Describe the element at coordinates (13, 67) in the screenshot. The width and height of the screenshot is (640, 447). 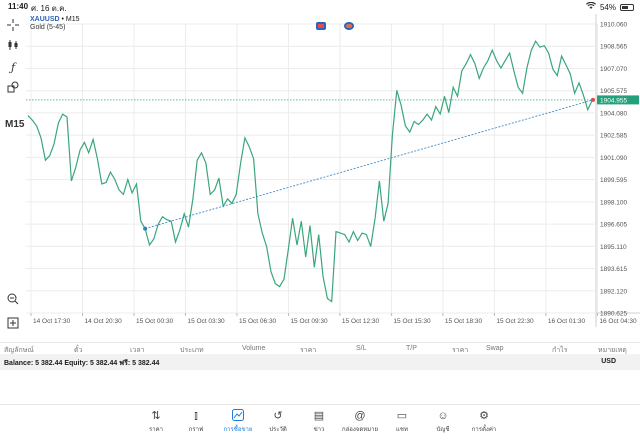
I see `function-icon: ƒ` at that location.